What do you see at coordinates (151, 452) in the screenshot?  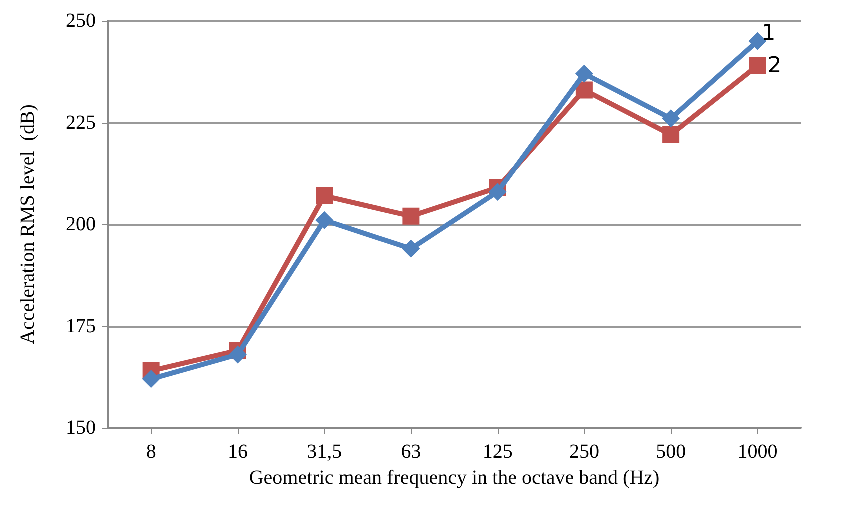 I see `x-tick-label: 8` at bounding box center [151, 452].